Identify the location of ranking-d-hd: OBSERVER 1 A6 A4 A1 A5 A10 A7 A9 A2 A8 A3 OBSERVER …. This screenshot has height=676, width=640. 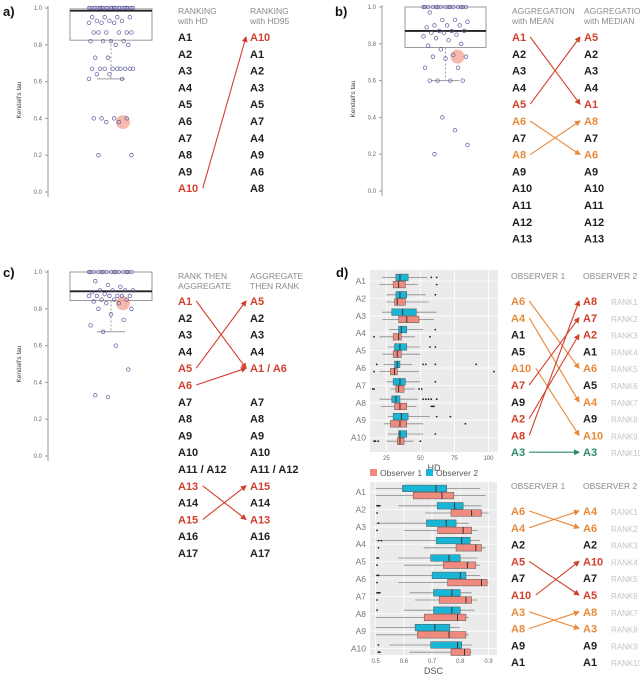
(575, 365).